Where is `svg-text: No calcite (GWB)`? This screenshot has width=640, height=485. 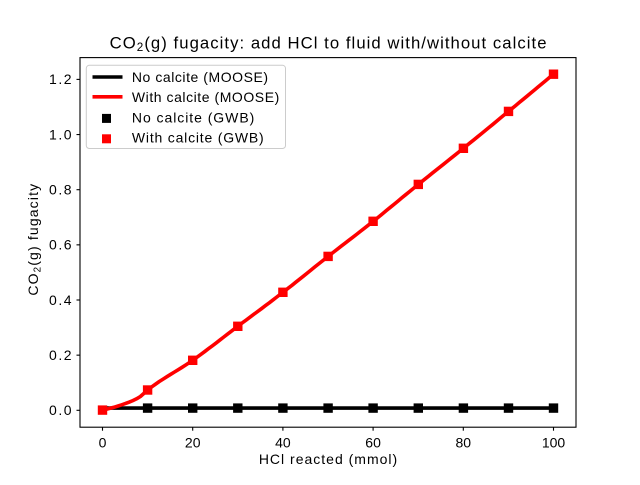 svg-text: No calcite (GWB) is located at coordinates (193, 117).